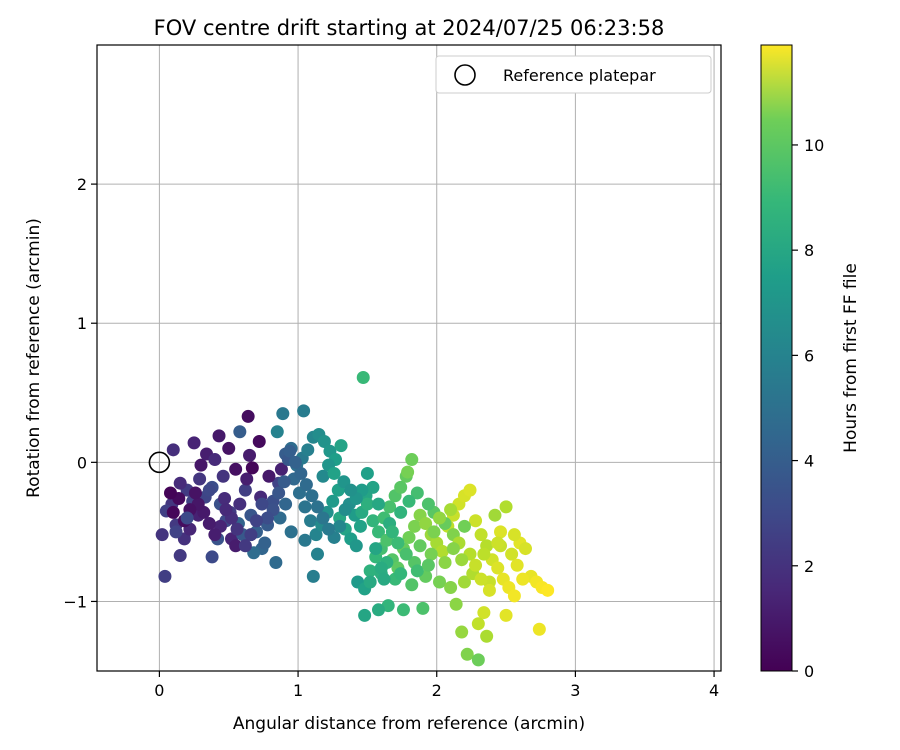 The image size is (900, 750). What do you see at coordinates (575, 690) in the screenshot?
I see `x-tick-label: 3` at bounding box center [575, 690].